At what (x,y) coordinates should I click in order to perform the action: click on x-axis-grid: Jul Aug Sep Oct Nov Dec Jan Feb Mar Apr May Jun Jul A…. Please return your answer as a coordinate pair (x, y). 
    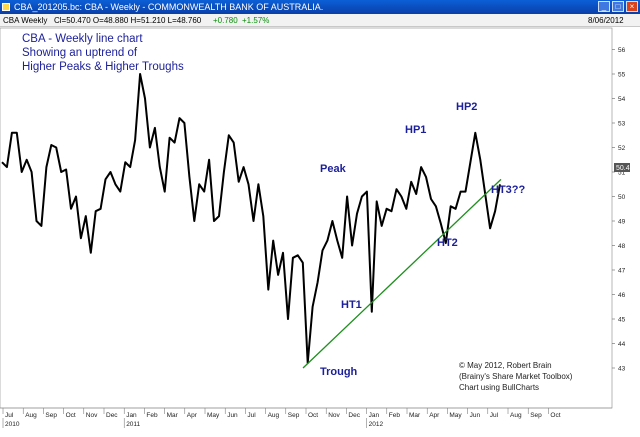
    Looking at the image, I should click on (306, 417).